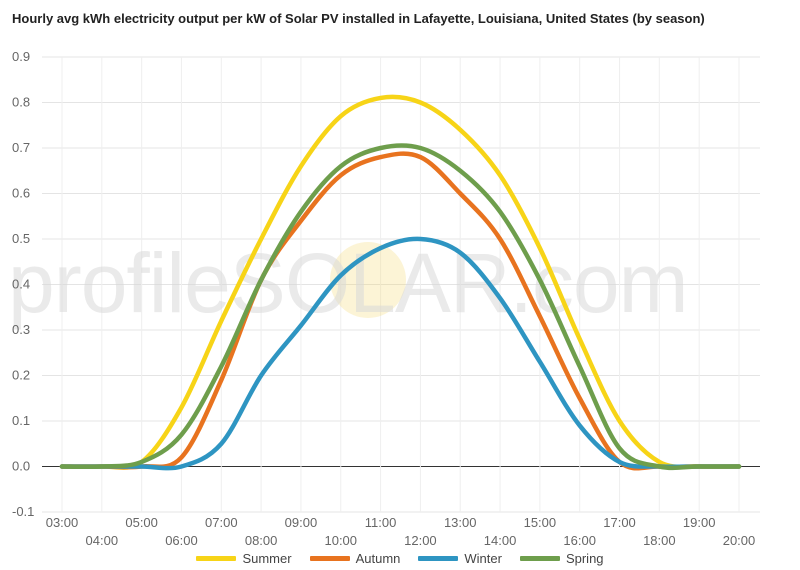 This screenshot has height=570, width=800. I want to click on x-tick-label: 11:00, so click(381, 522).